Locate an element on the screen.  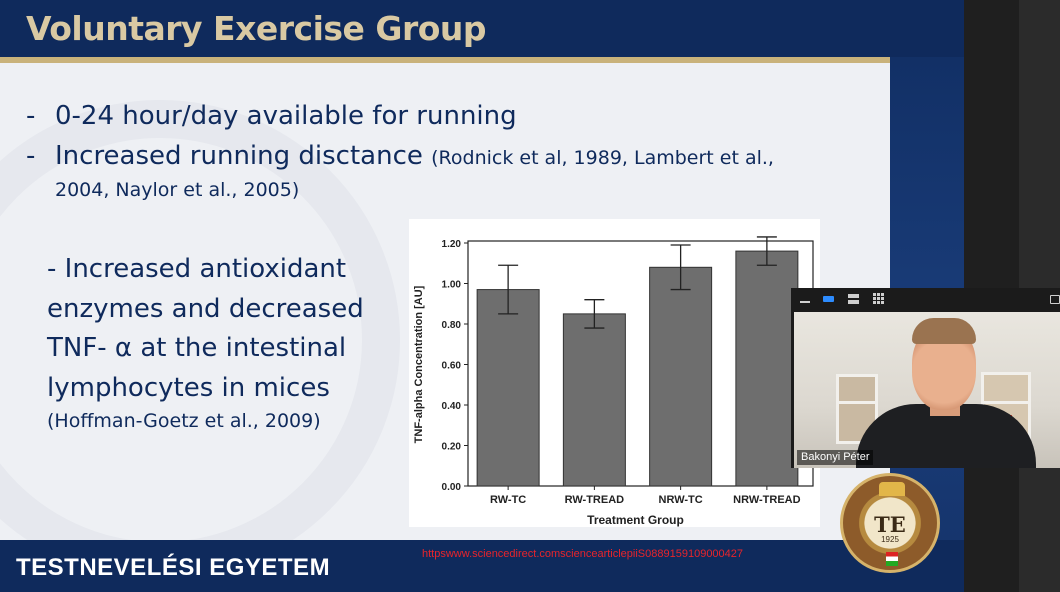
x-tick-label: RW-TREAD is located at coordinates (595, 500).